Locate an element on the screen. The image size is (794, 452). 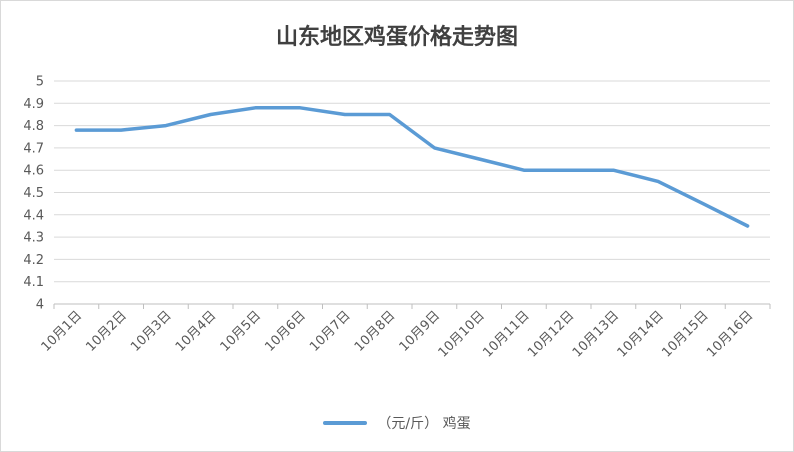
x-tick-label: 10月12日 is located at coordinates (551, 334).